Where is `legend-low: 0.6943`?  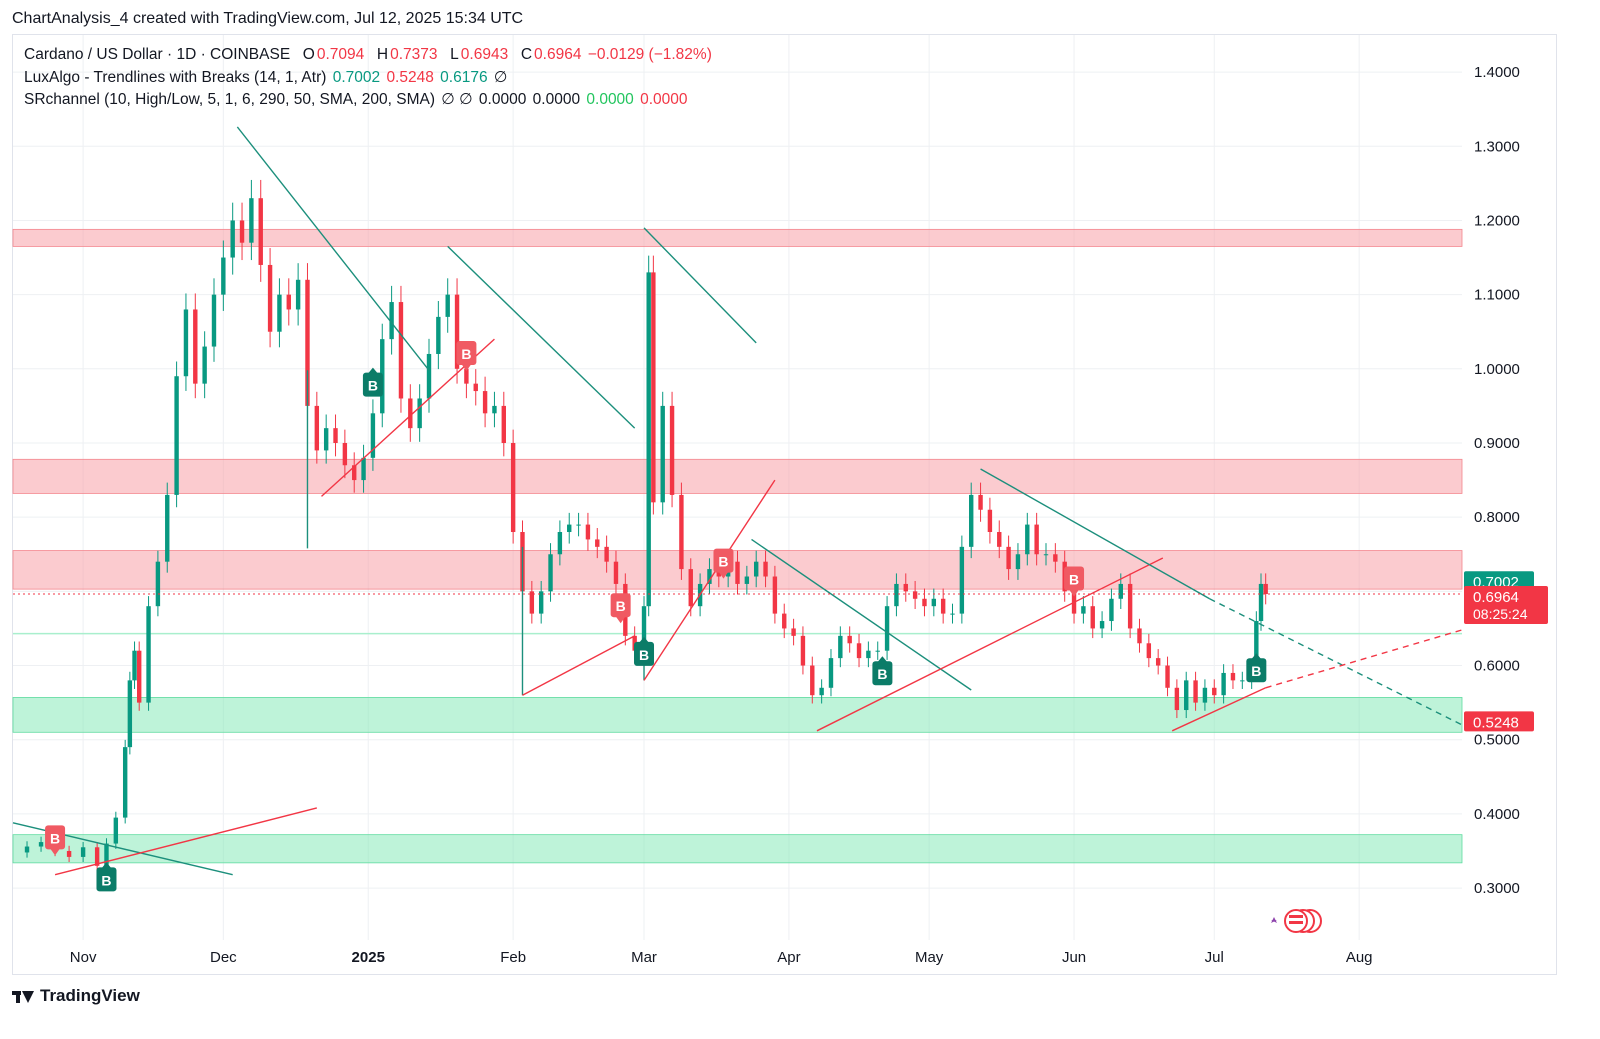 legend-low: 0.6943 is located at coordinates (484, 54).